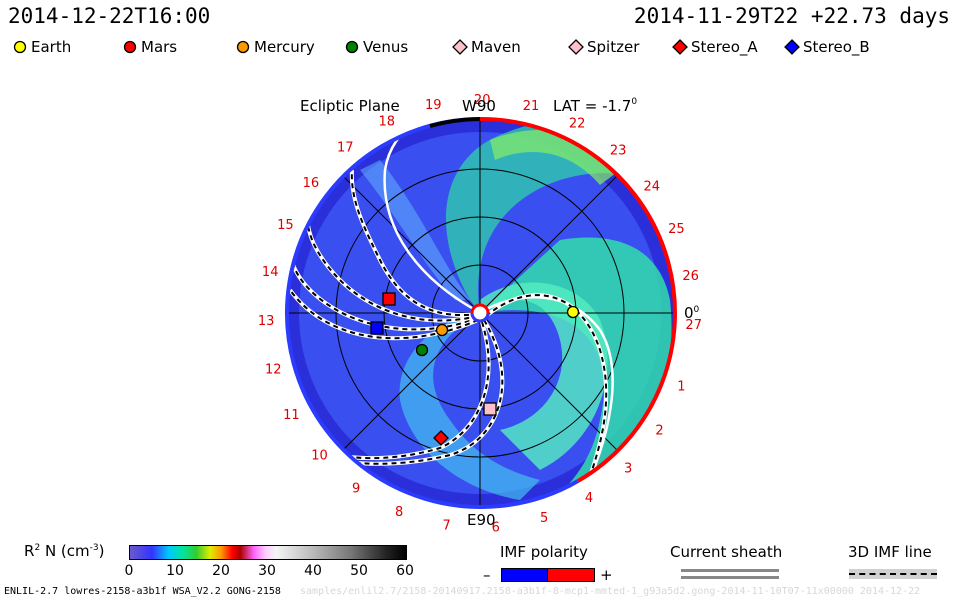  What do you see at coordinates (405, 571) in the screenshot?
I see `colorbar-tick-label: 60` at bounding box center [405, 571].